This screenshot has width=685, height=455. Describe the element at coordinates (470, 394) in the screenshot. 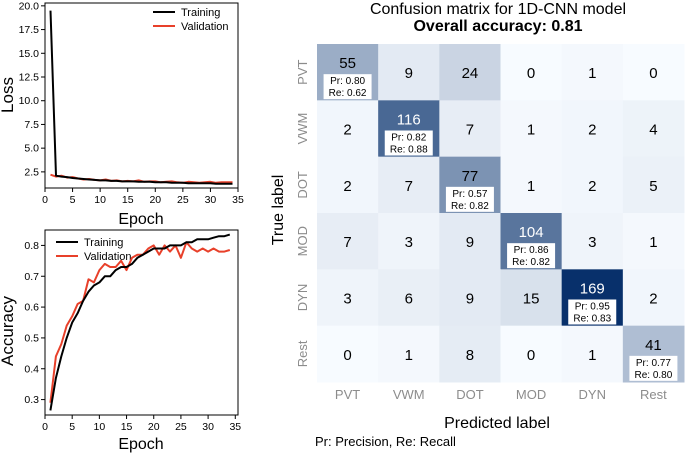

I see `cm-col-label: DOT` at that location.